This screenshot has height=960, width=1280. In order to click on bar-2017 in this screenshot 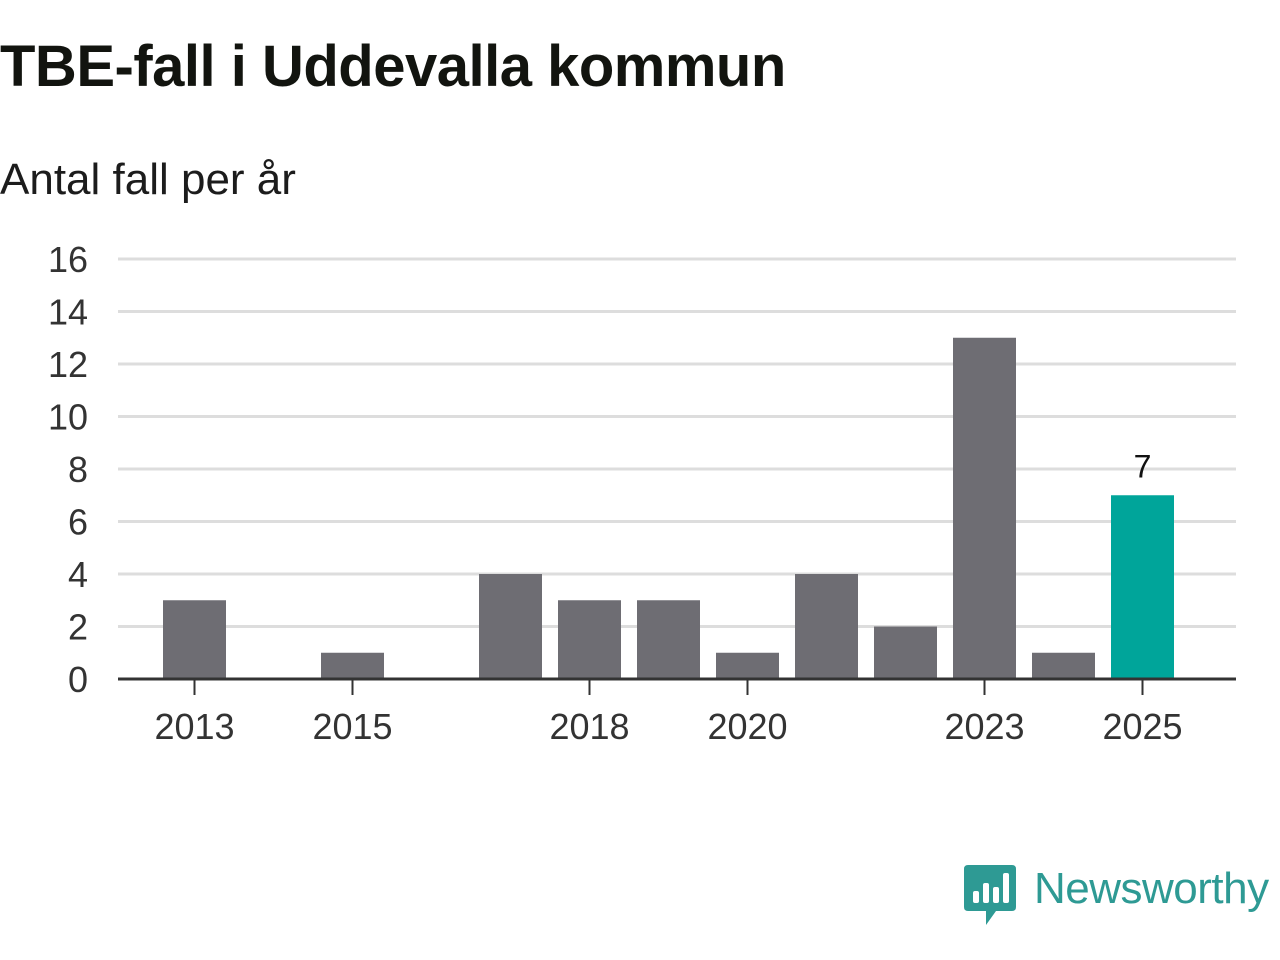, I will do `click(510, 626)`.